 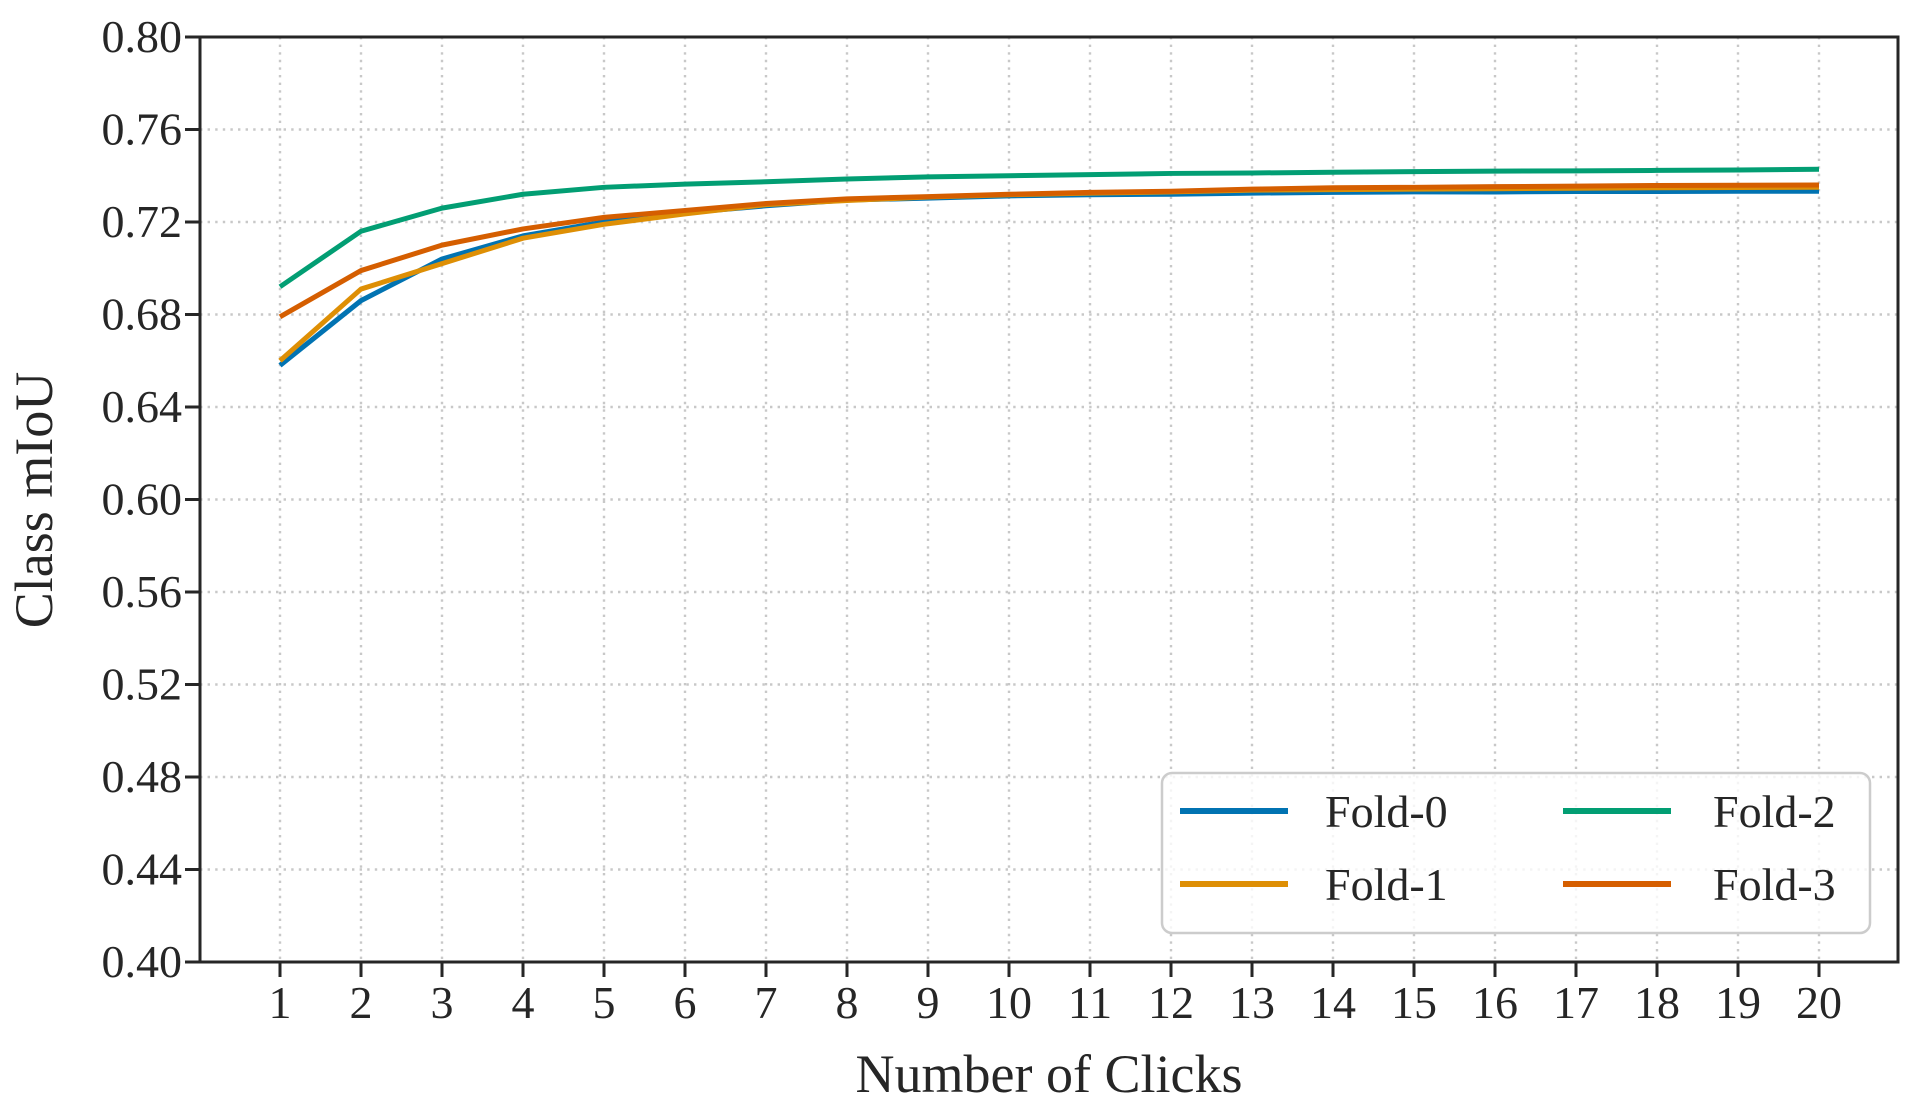 I want to click on y-tick-label: 0.40, so click(x=142, y=961).